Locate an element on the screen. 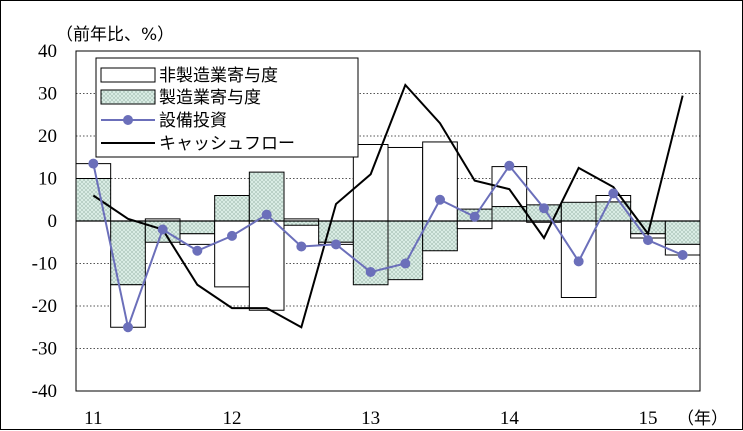  y-tick-label: -30 is located at coordinates (44, 349).